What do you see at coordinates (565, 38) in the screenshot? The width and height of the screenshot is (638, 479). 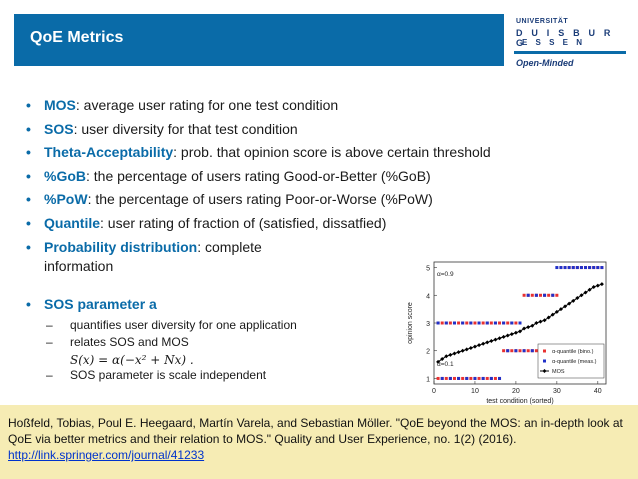 I see `logo-line-2: D U I S B U R G` at bounding box center [565, 38].